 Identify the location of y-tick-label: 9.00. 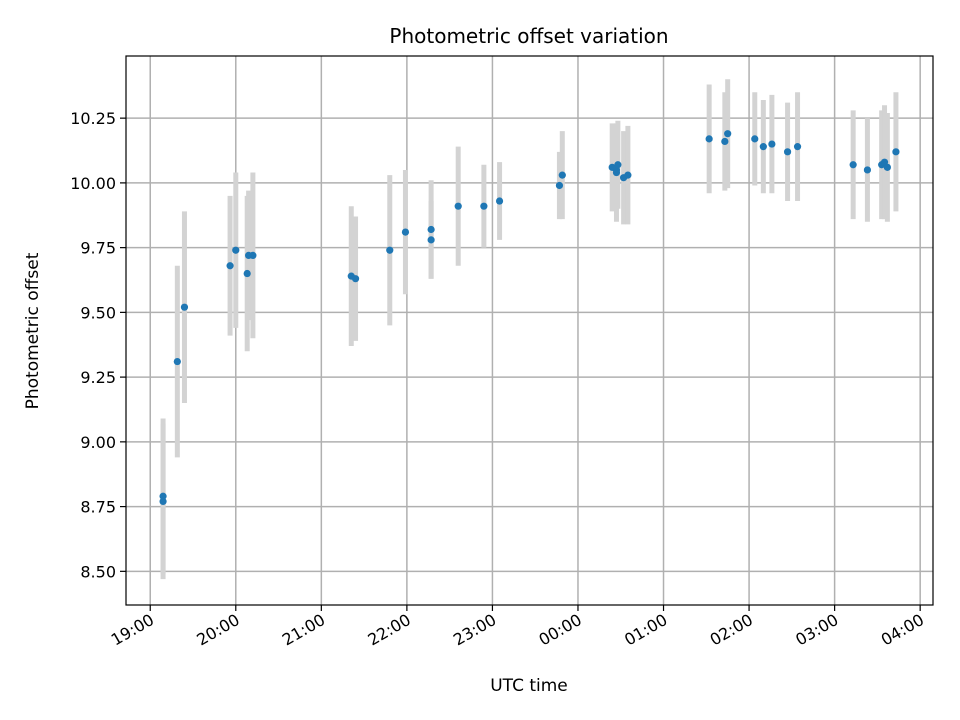
(98, 442).